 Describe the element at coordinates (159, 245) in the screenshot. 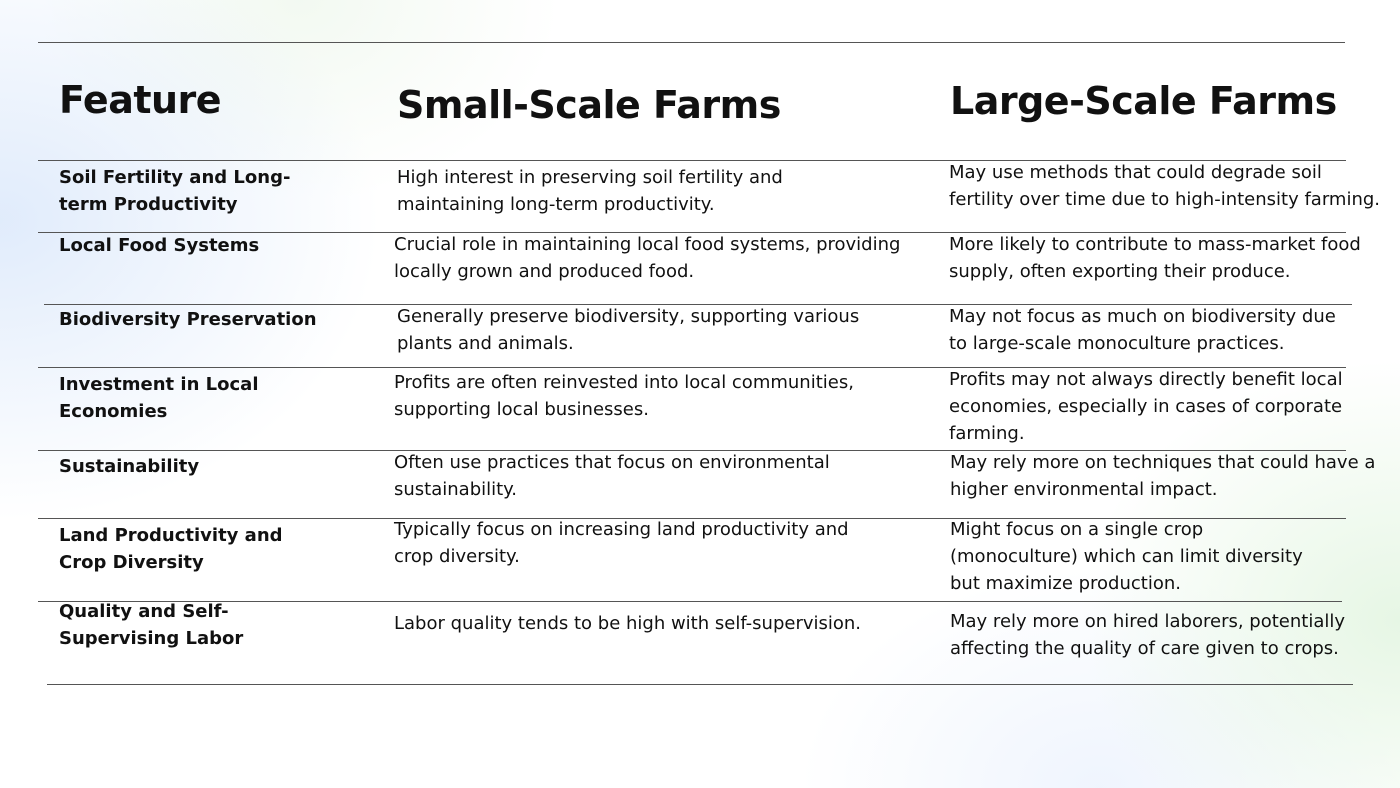

I see `row-feature: Local Food Systems` at that location.